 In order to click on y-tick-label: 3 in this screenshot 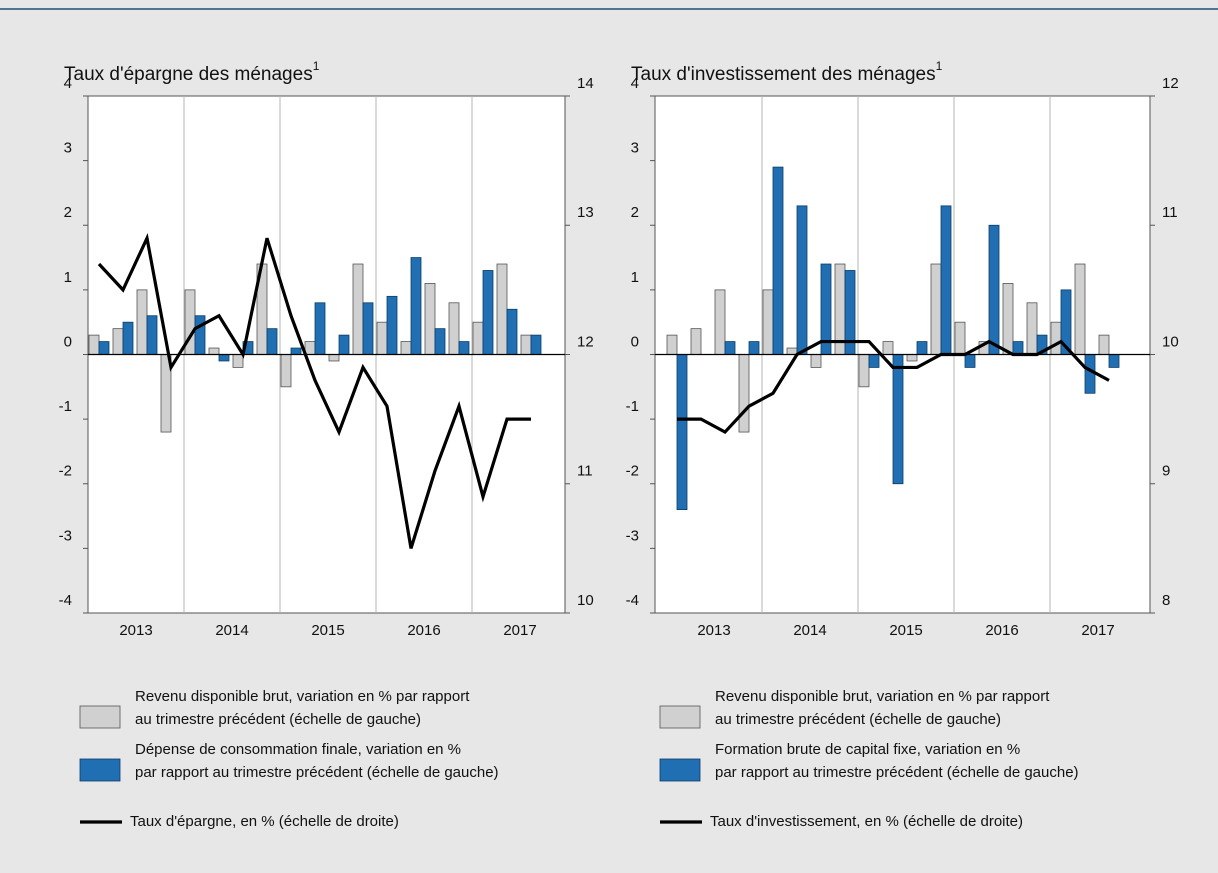, I will do `click(635, 148)`.